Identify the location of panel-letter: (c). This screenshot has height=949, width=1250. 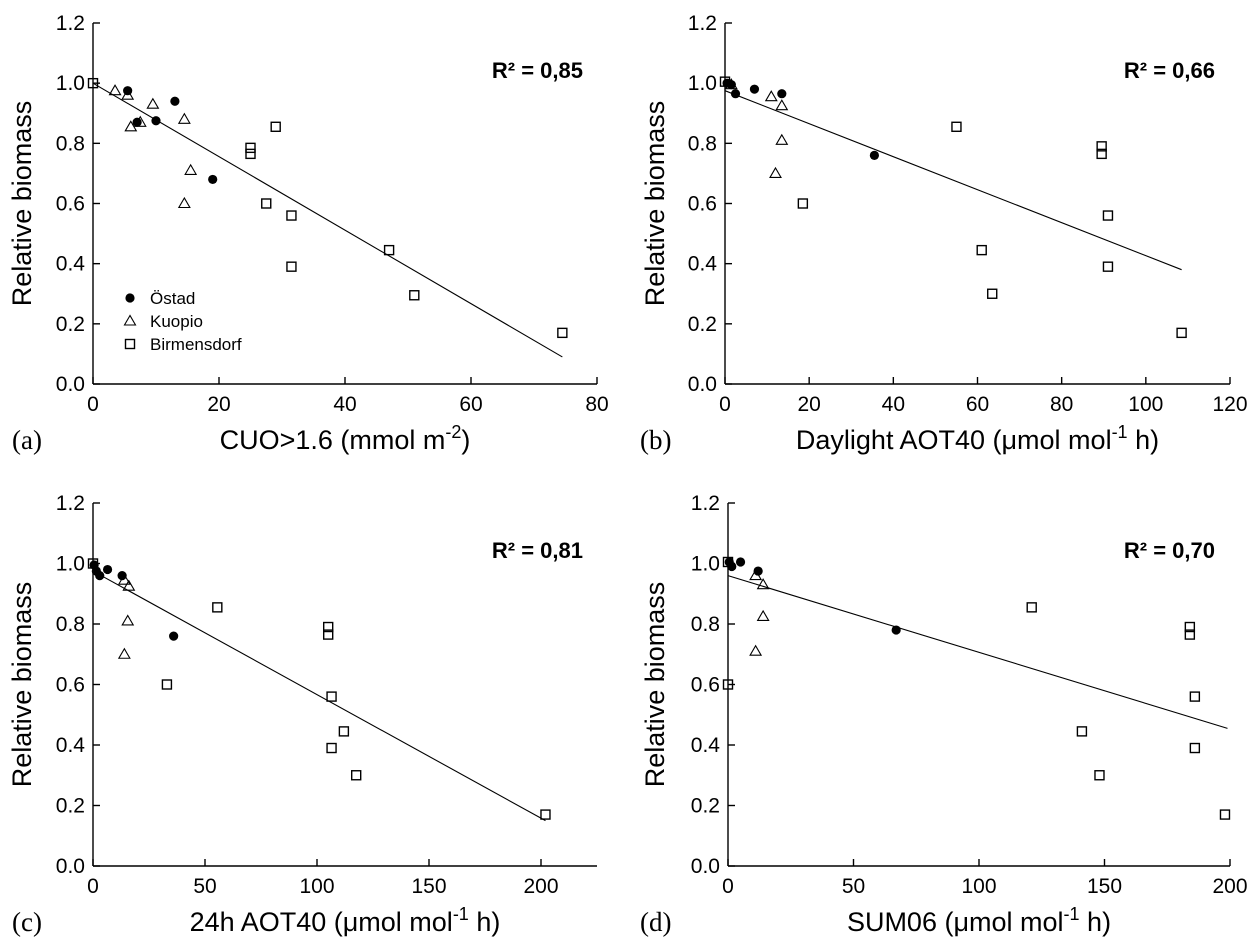
(27, 922).